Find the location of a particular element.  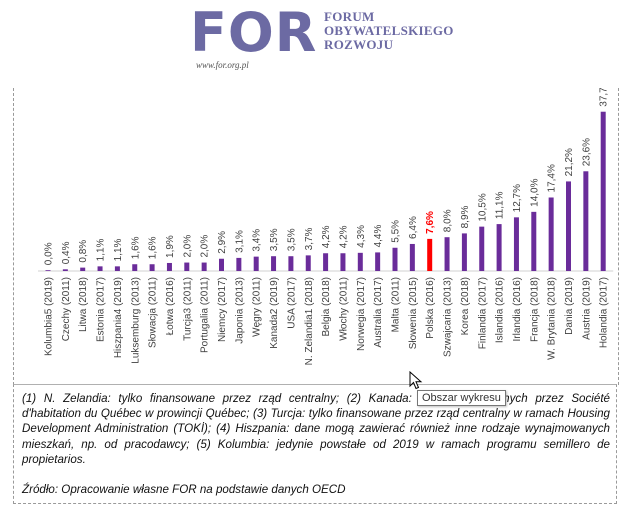

data-label: 3,1% is located at coordinates (239, 241).